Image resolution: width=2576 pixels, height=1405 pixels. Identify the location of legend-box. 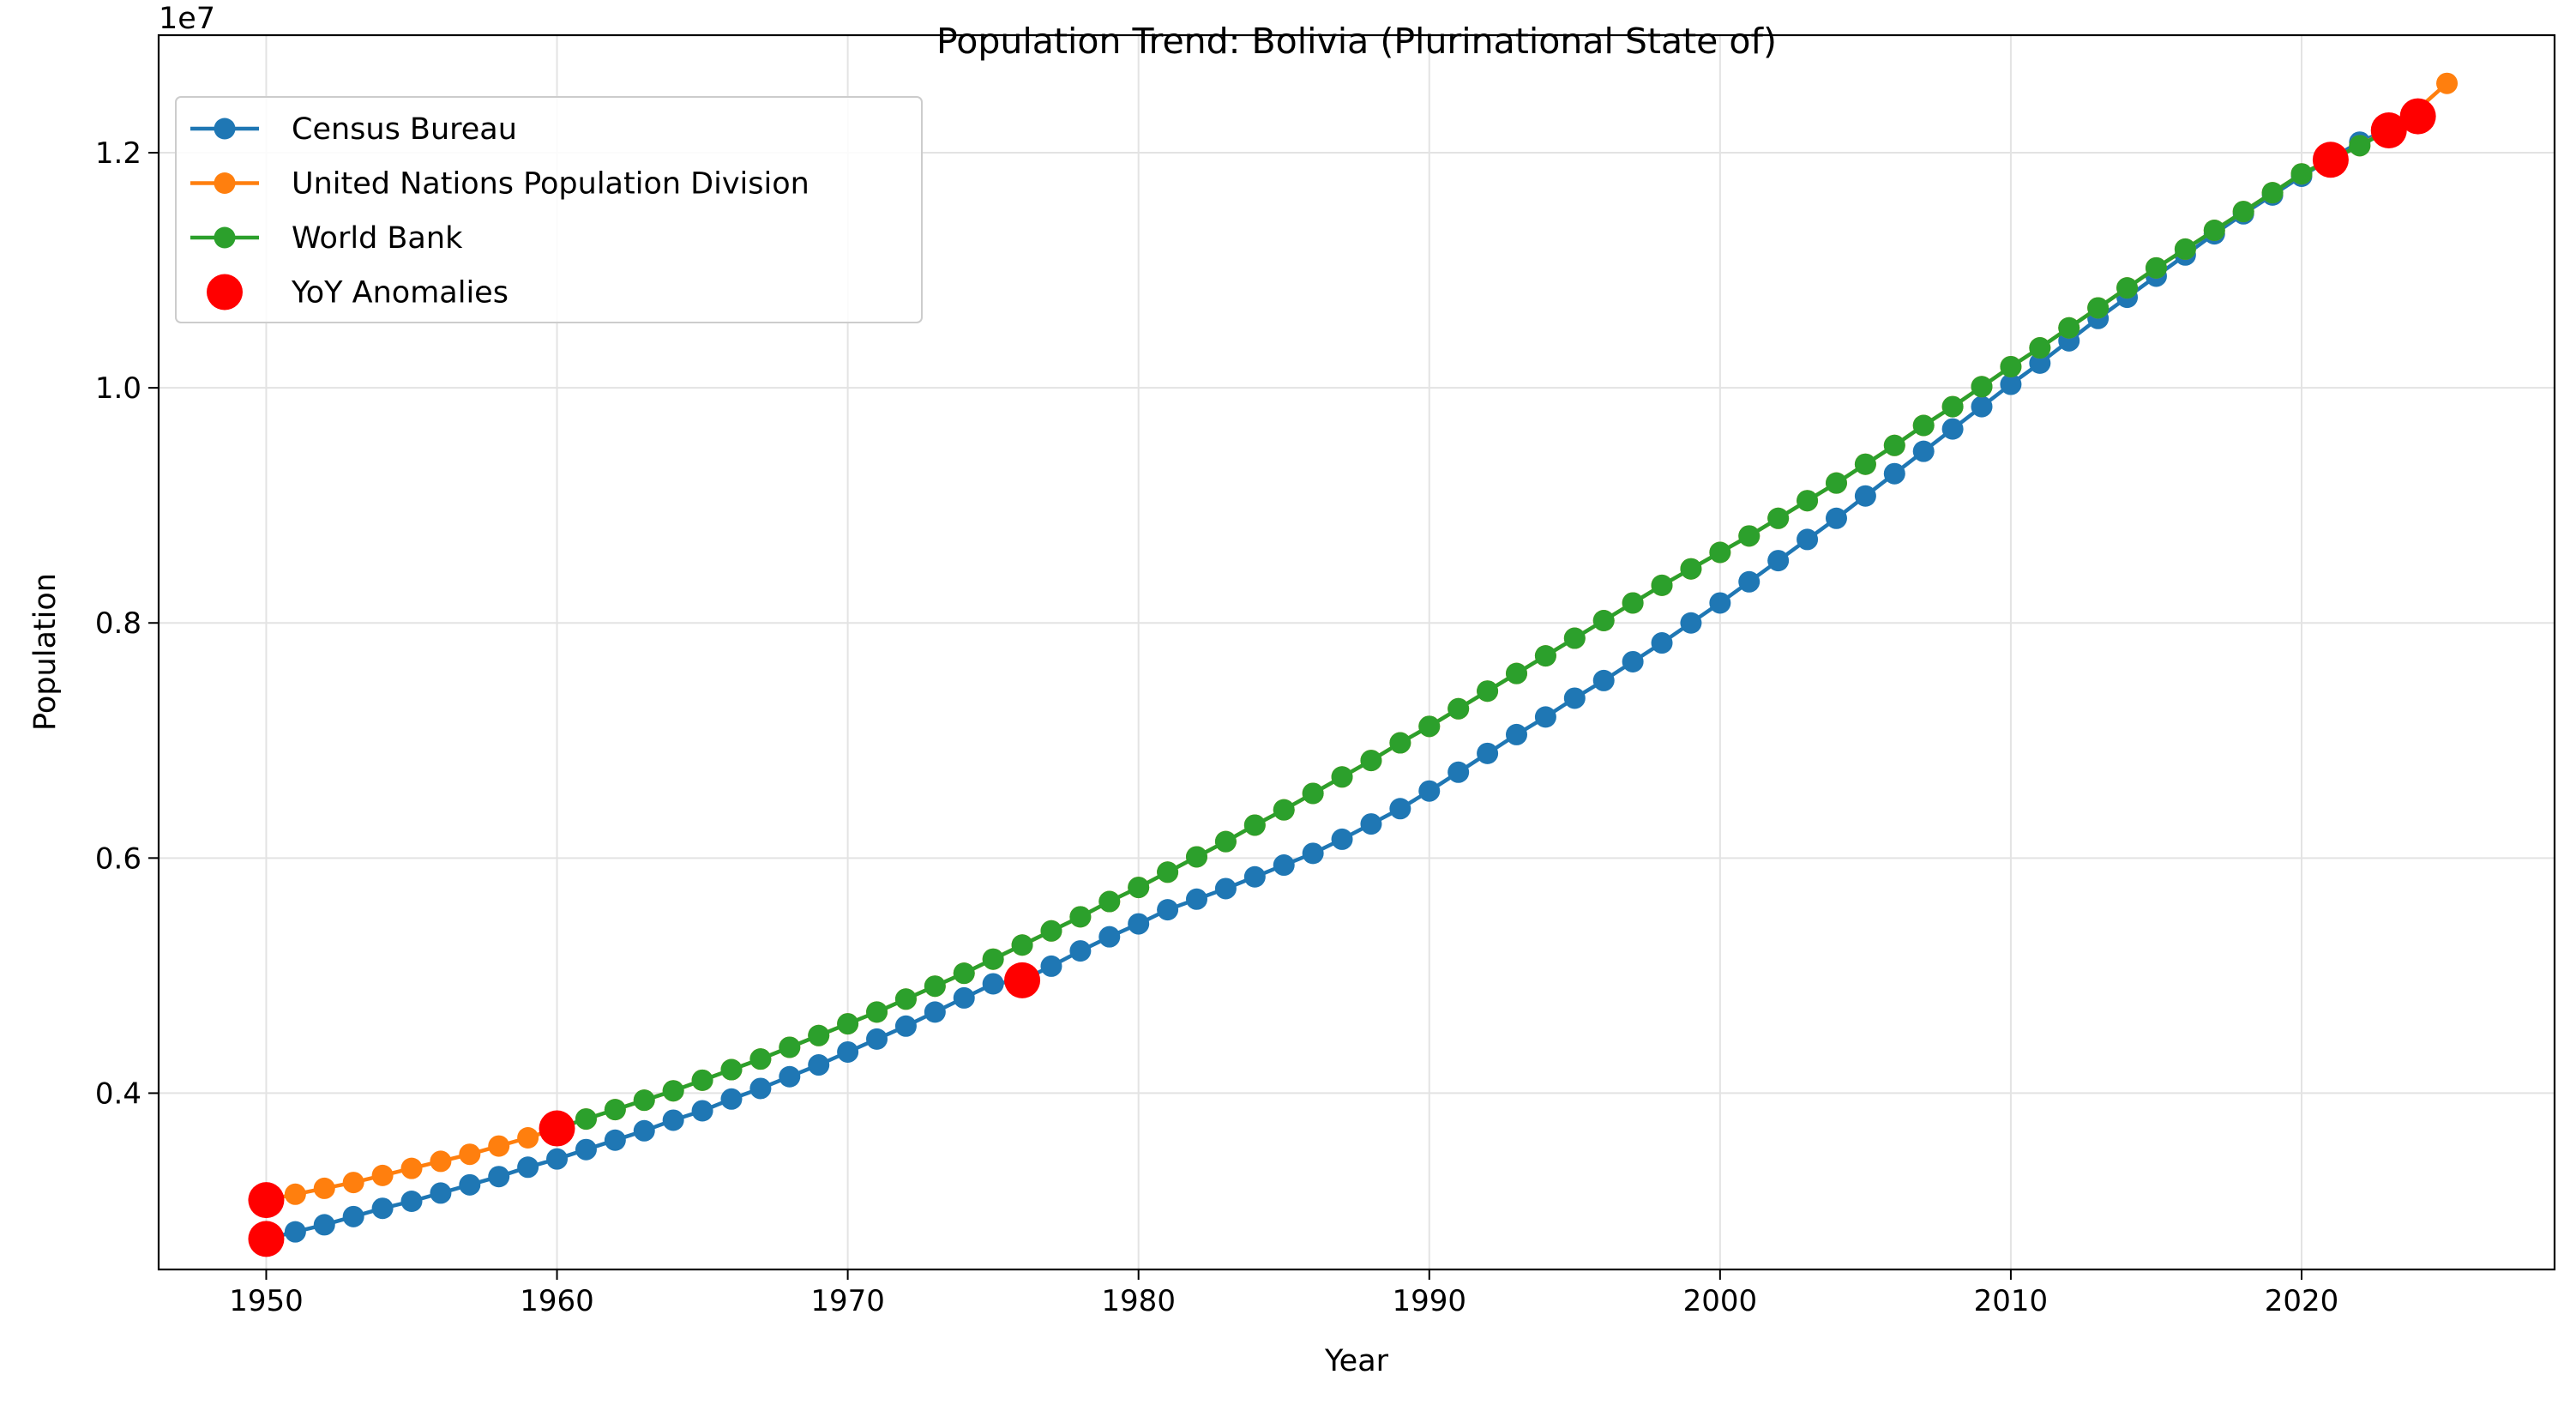
(549, 209).